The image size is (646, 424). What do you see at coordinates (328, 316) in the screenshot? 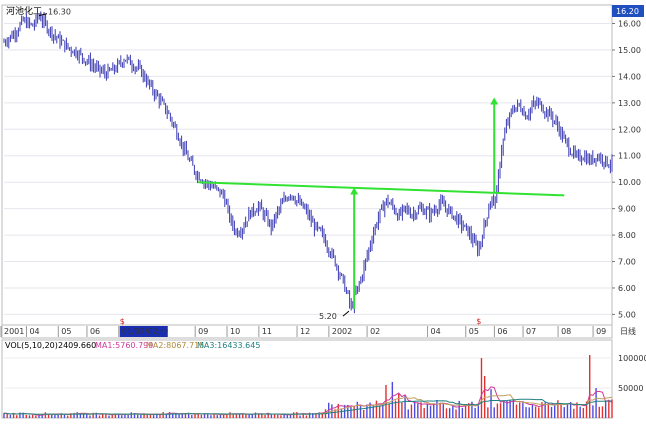
I see `low-label: 5.20` at bounding box center [328, 316].